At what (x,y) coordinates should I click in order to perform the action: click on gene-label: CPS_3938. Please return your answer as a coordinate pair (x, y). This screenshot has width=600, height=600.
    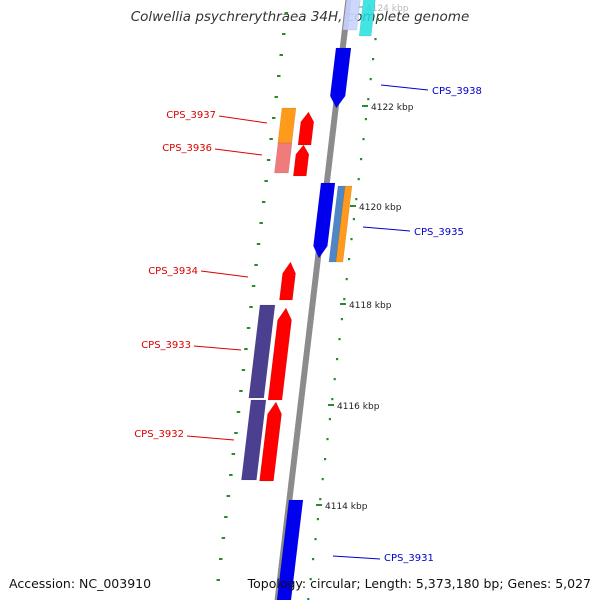
    Looking at the image, I should click on (457, 91).